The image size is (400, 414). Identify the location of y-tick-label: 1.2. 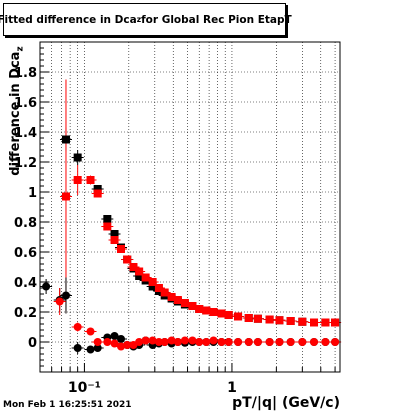
(25, 163).